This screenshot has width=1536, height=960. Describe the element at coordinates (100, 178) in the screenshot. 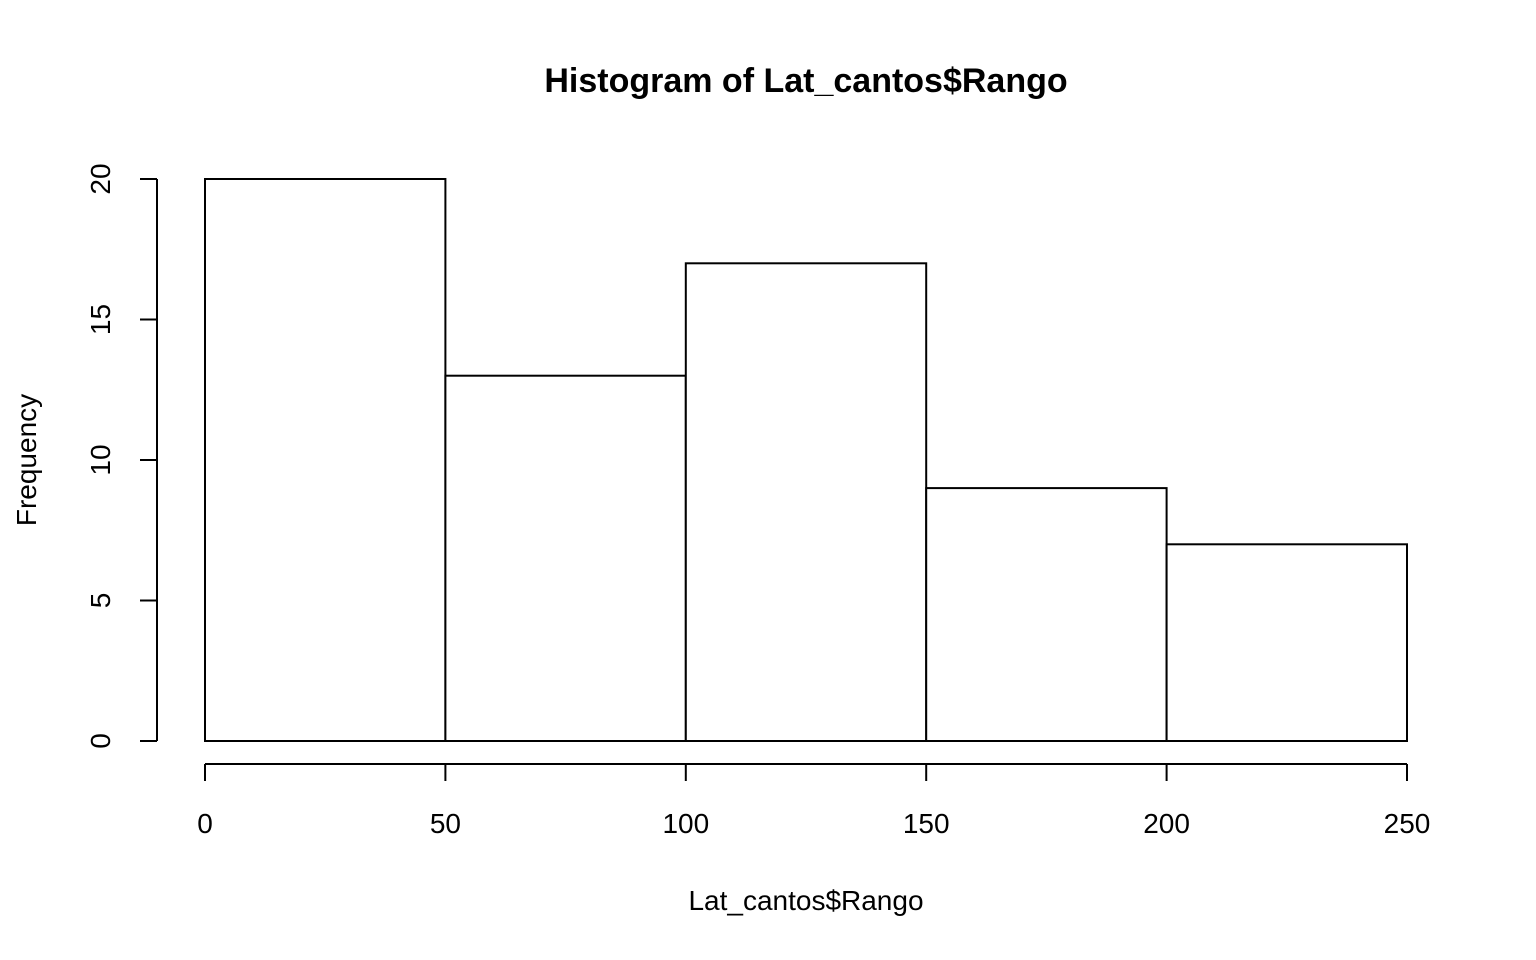

I see `y-tick-label-4: 20` at that location.